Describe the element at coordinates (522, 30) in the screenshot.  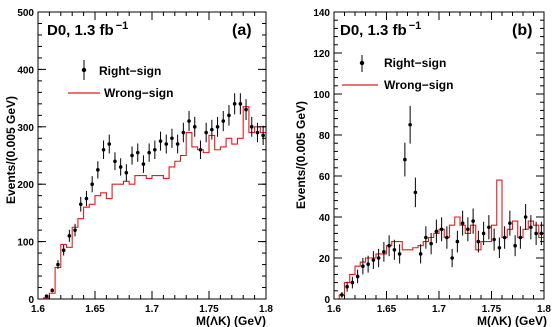
I see `panel-b-tag: (b)` at that location.